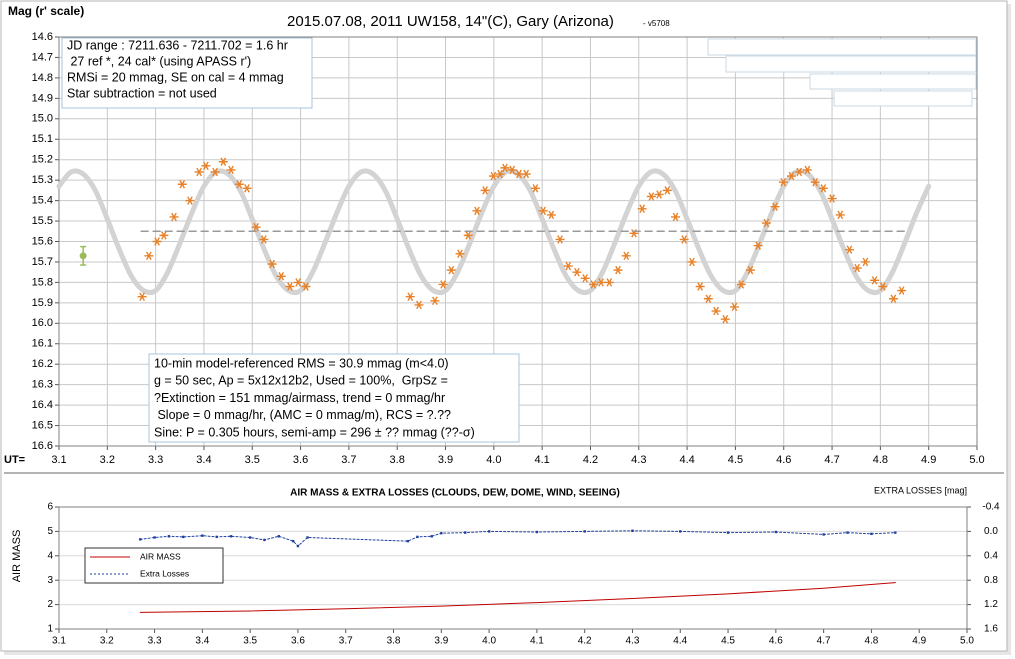 This screenshot has width=1015, height=659. I want to click on y-tick-label: 16.5, so click(42, 425).